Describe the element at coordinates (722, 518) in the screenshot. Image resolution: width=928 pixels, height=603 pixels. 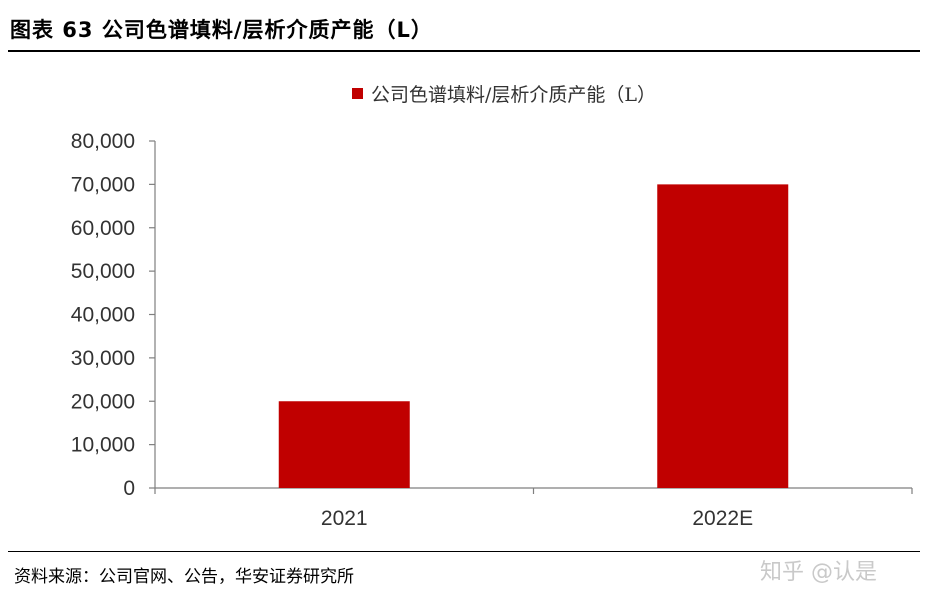
I see `x-tick-label: 2022E` at that location.